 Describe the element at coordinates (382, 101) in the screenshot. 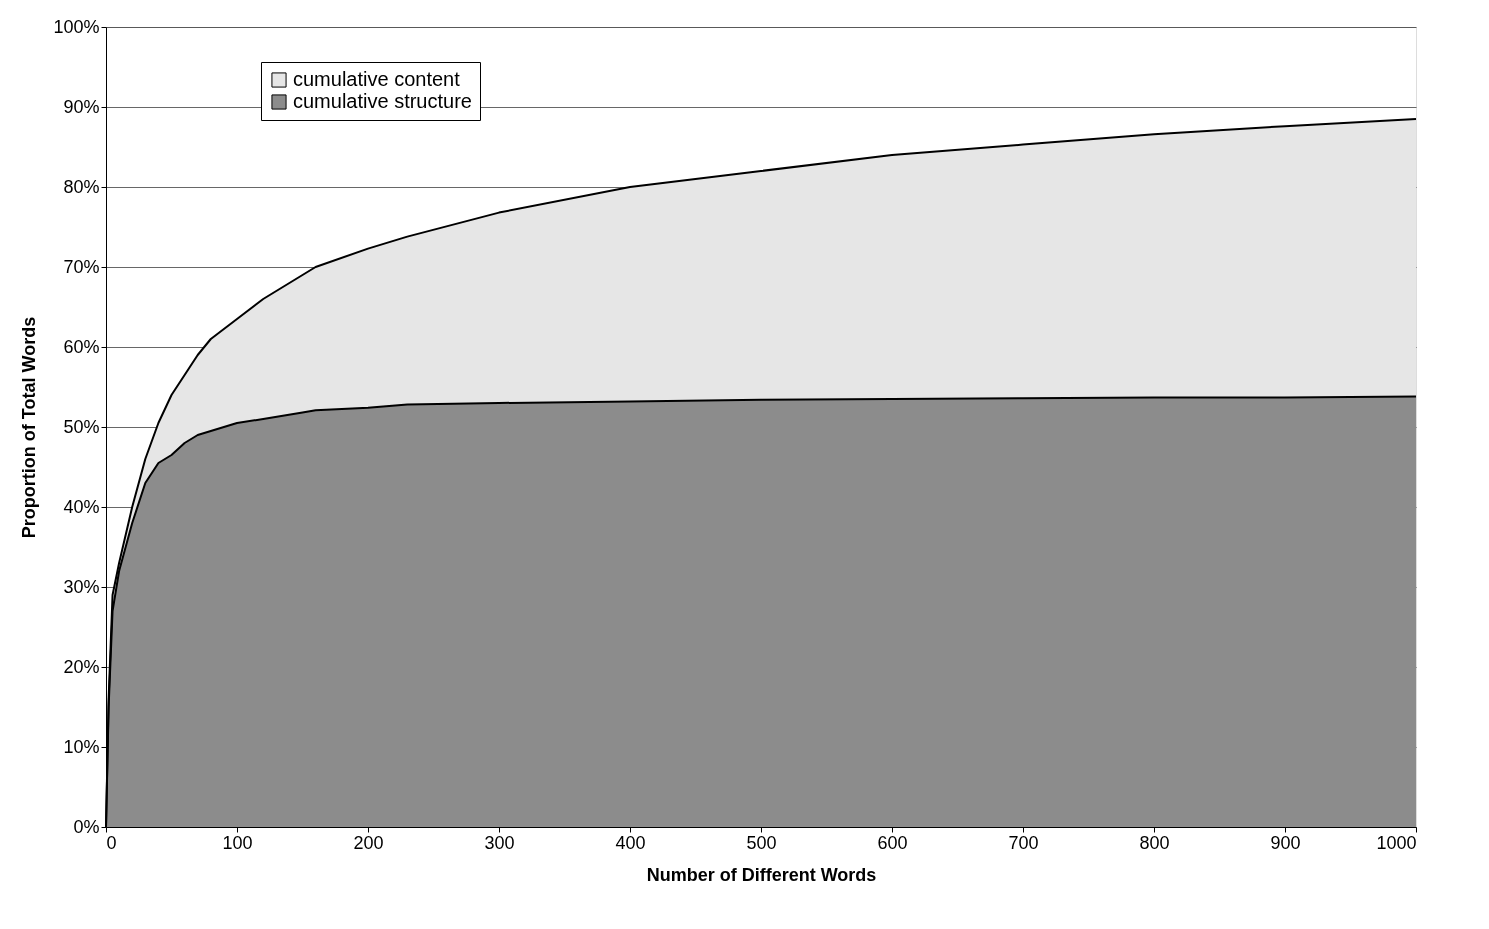

I see `legend-label: cumulative structure` at that location.